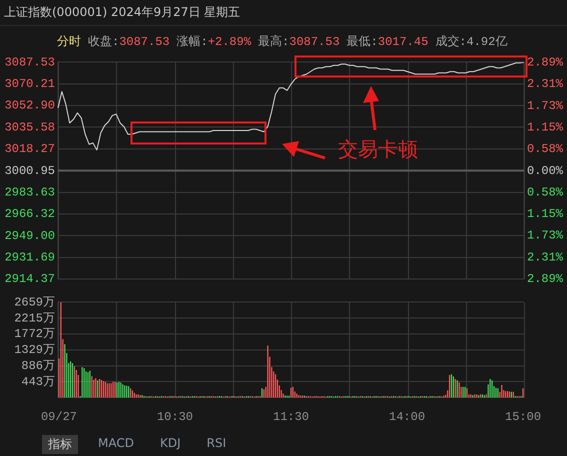 This screenshot has height=456, width=567. What do you see at coordinates (38, 365) in the screenshot?
I see `y-tick-label: 886万` at bounding box center [38, 365].